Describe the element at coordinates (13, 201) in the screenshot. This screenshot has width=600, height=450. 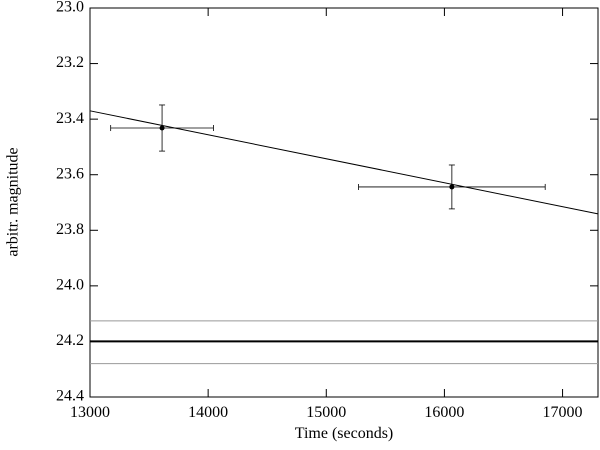
I see `y-axis-label: arbitr. magnitude` at that location.